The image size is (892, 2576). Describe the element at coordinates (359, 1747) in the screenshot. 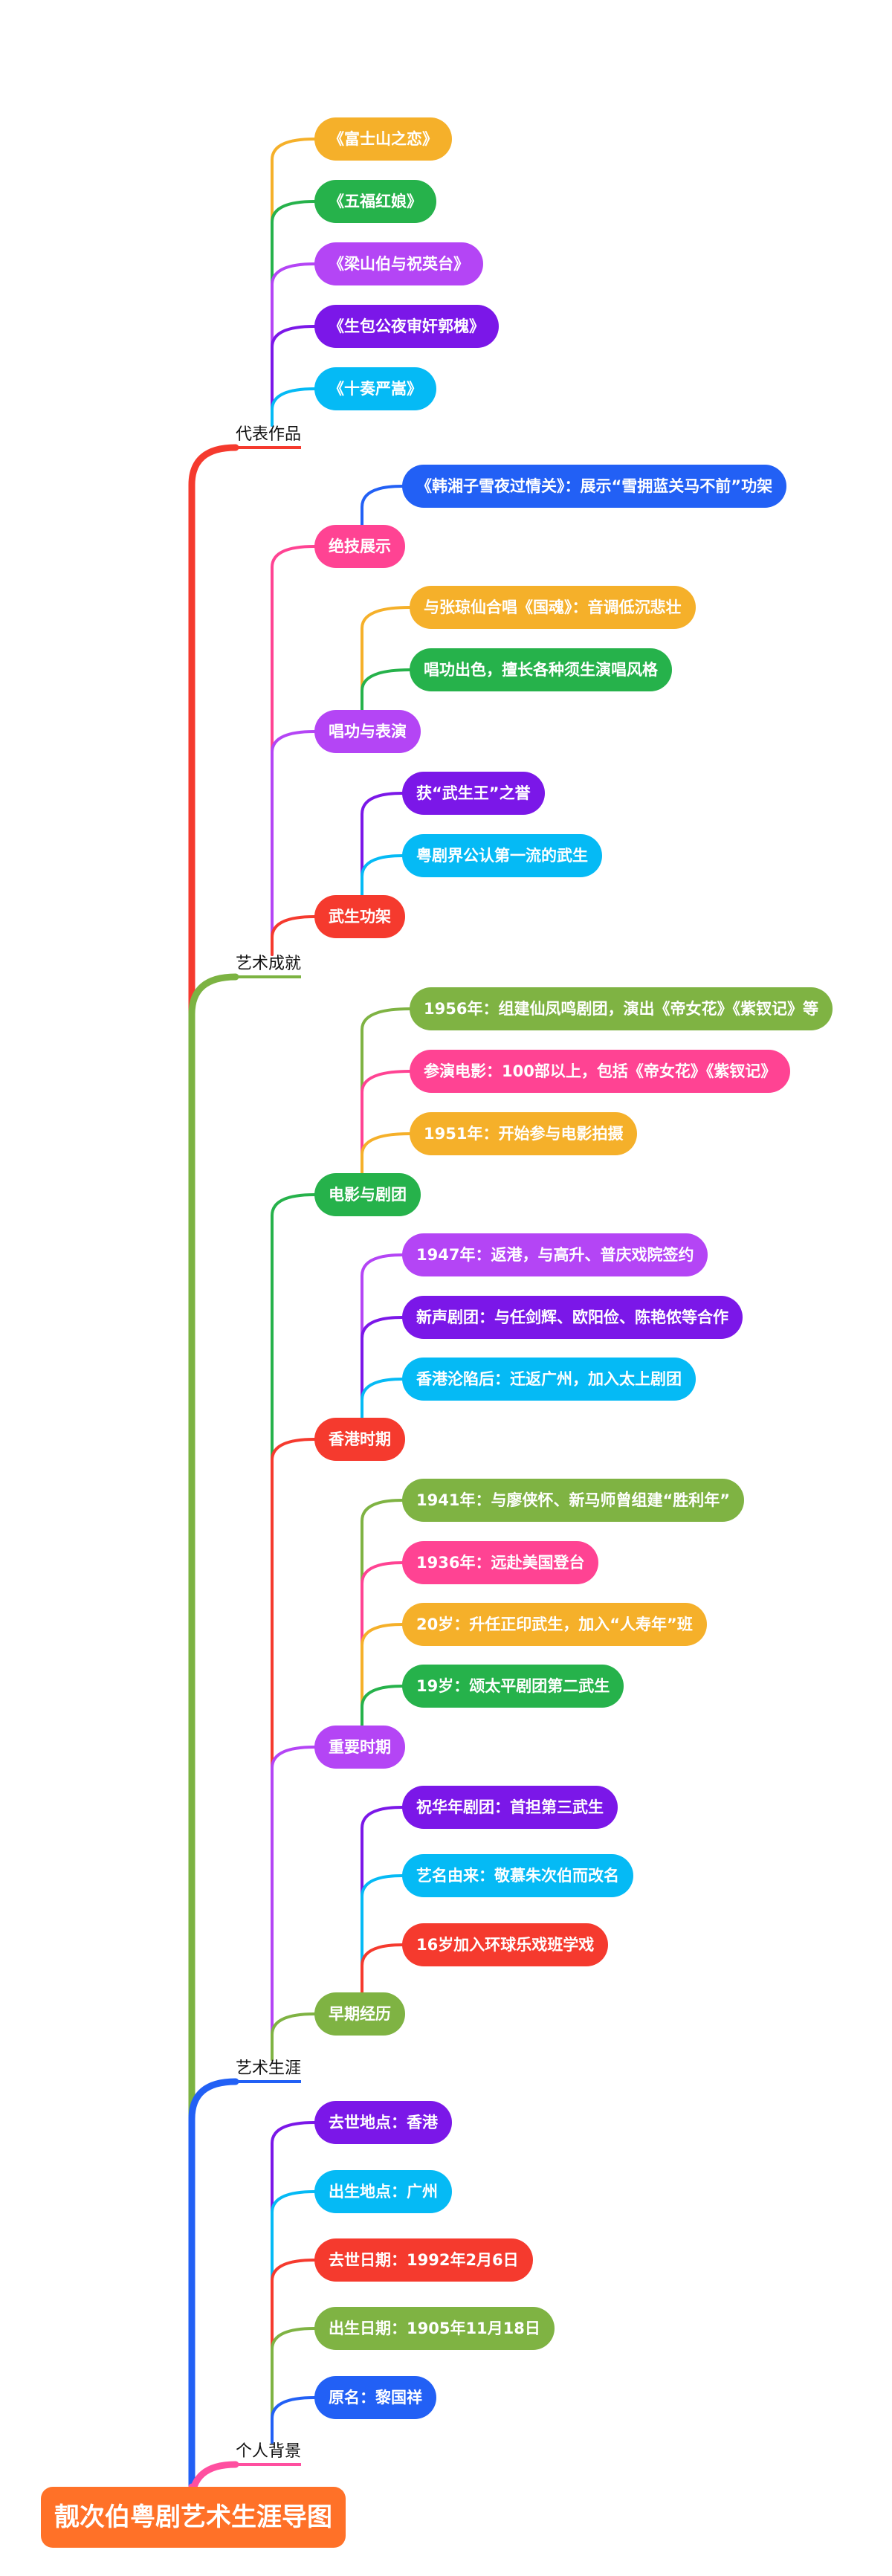

I see `node: 重要时期` at that location.